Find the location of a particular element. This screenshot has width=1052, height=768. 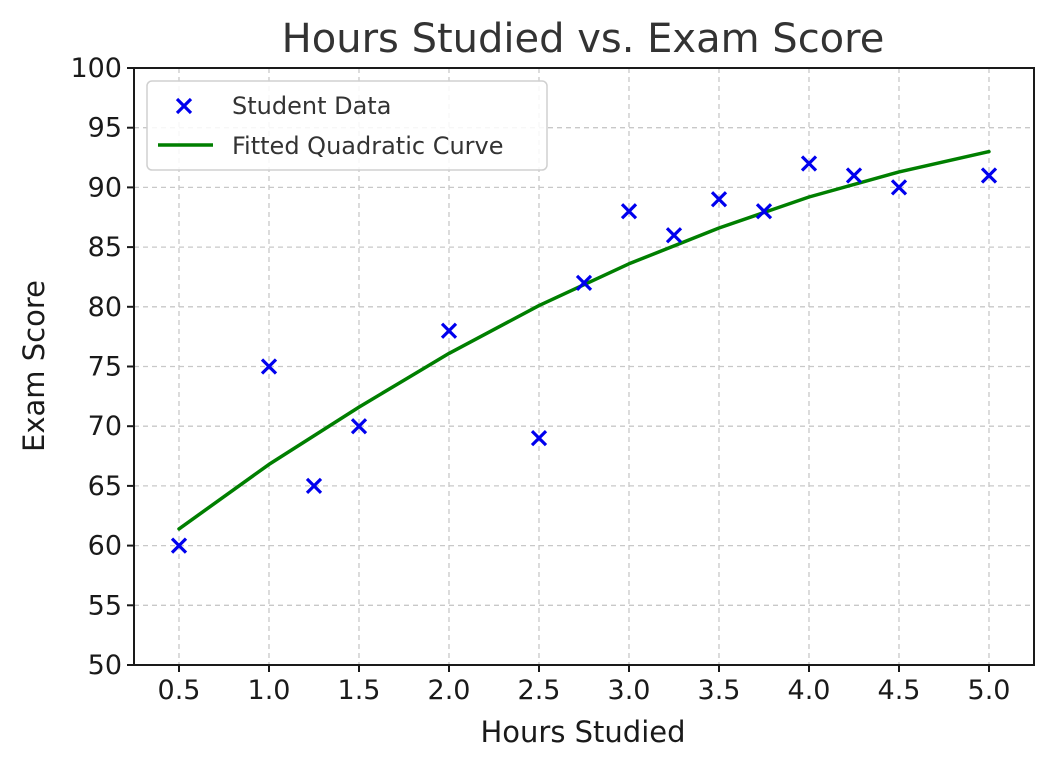

x-tick-label: 5.0 is located at coordinates (989, 690).